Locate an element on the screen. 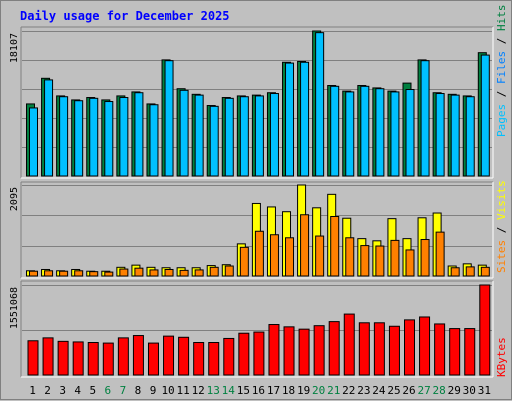  kbytes-max-label: 1551068 is located at coordinates (14, 308).